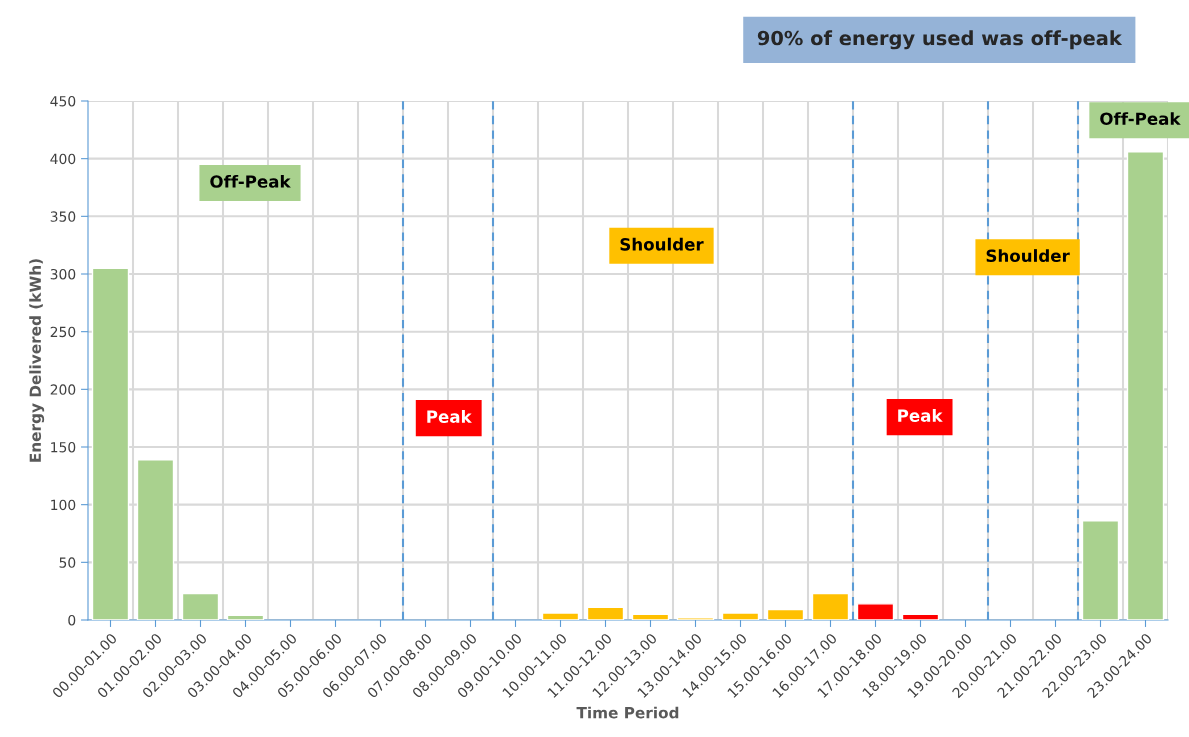 This screenshot has height=737, width=1189. I want to click on y-tick-label: 450, so click(63, 101).